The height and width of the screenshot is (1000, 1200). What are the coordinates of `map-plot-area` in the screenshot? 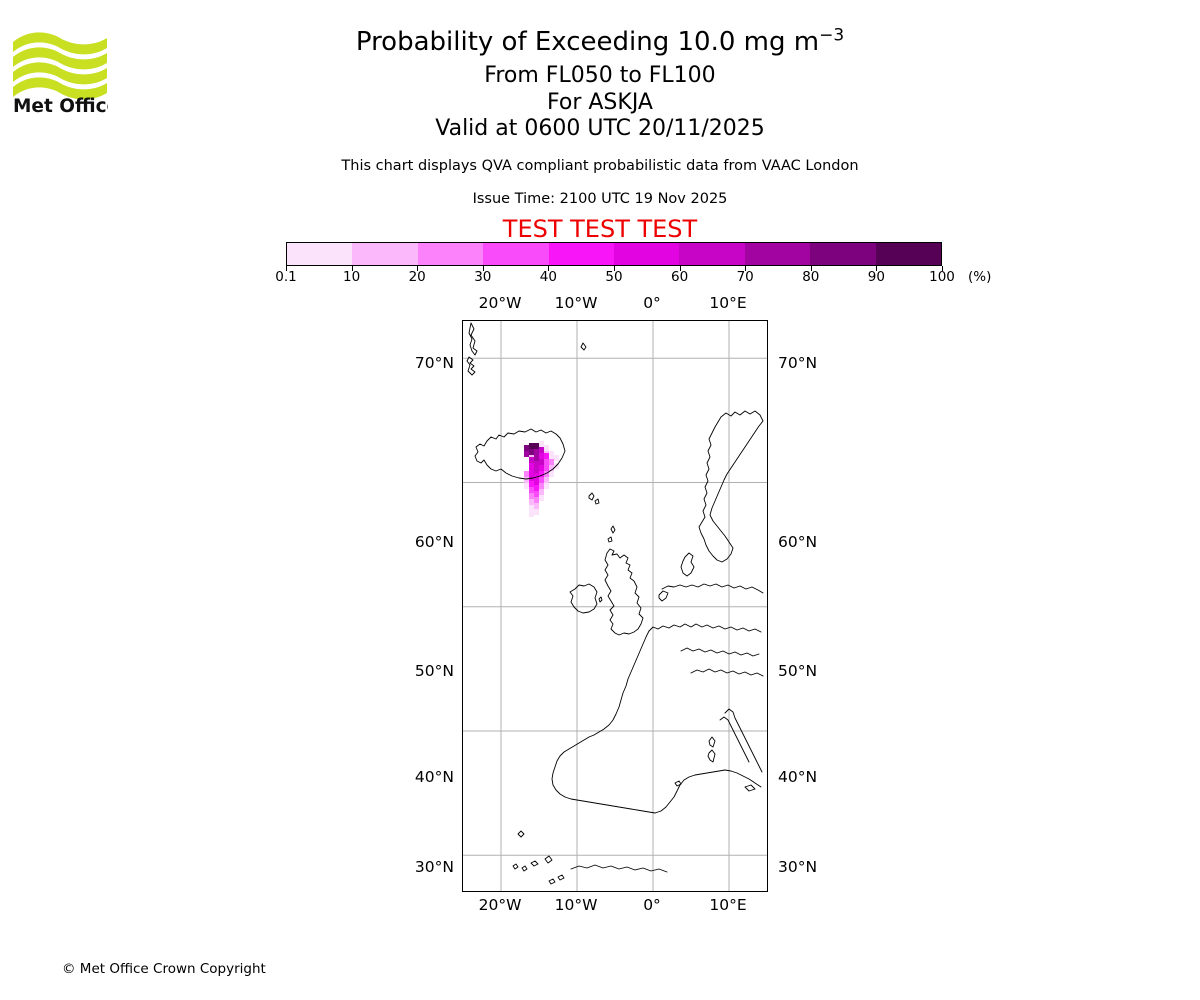 It's located at (615, 606).